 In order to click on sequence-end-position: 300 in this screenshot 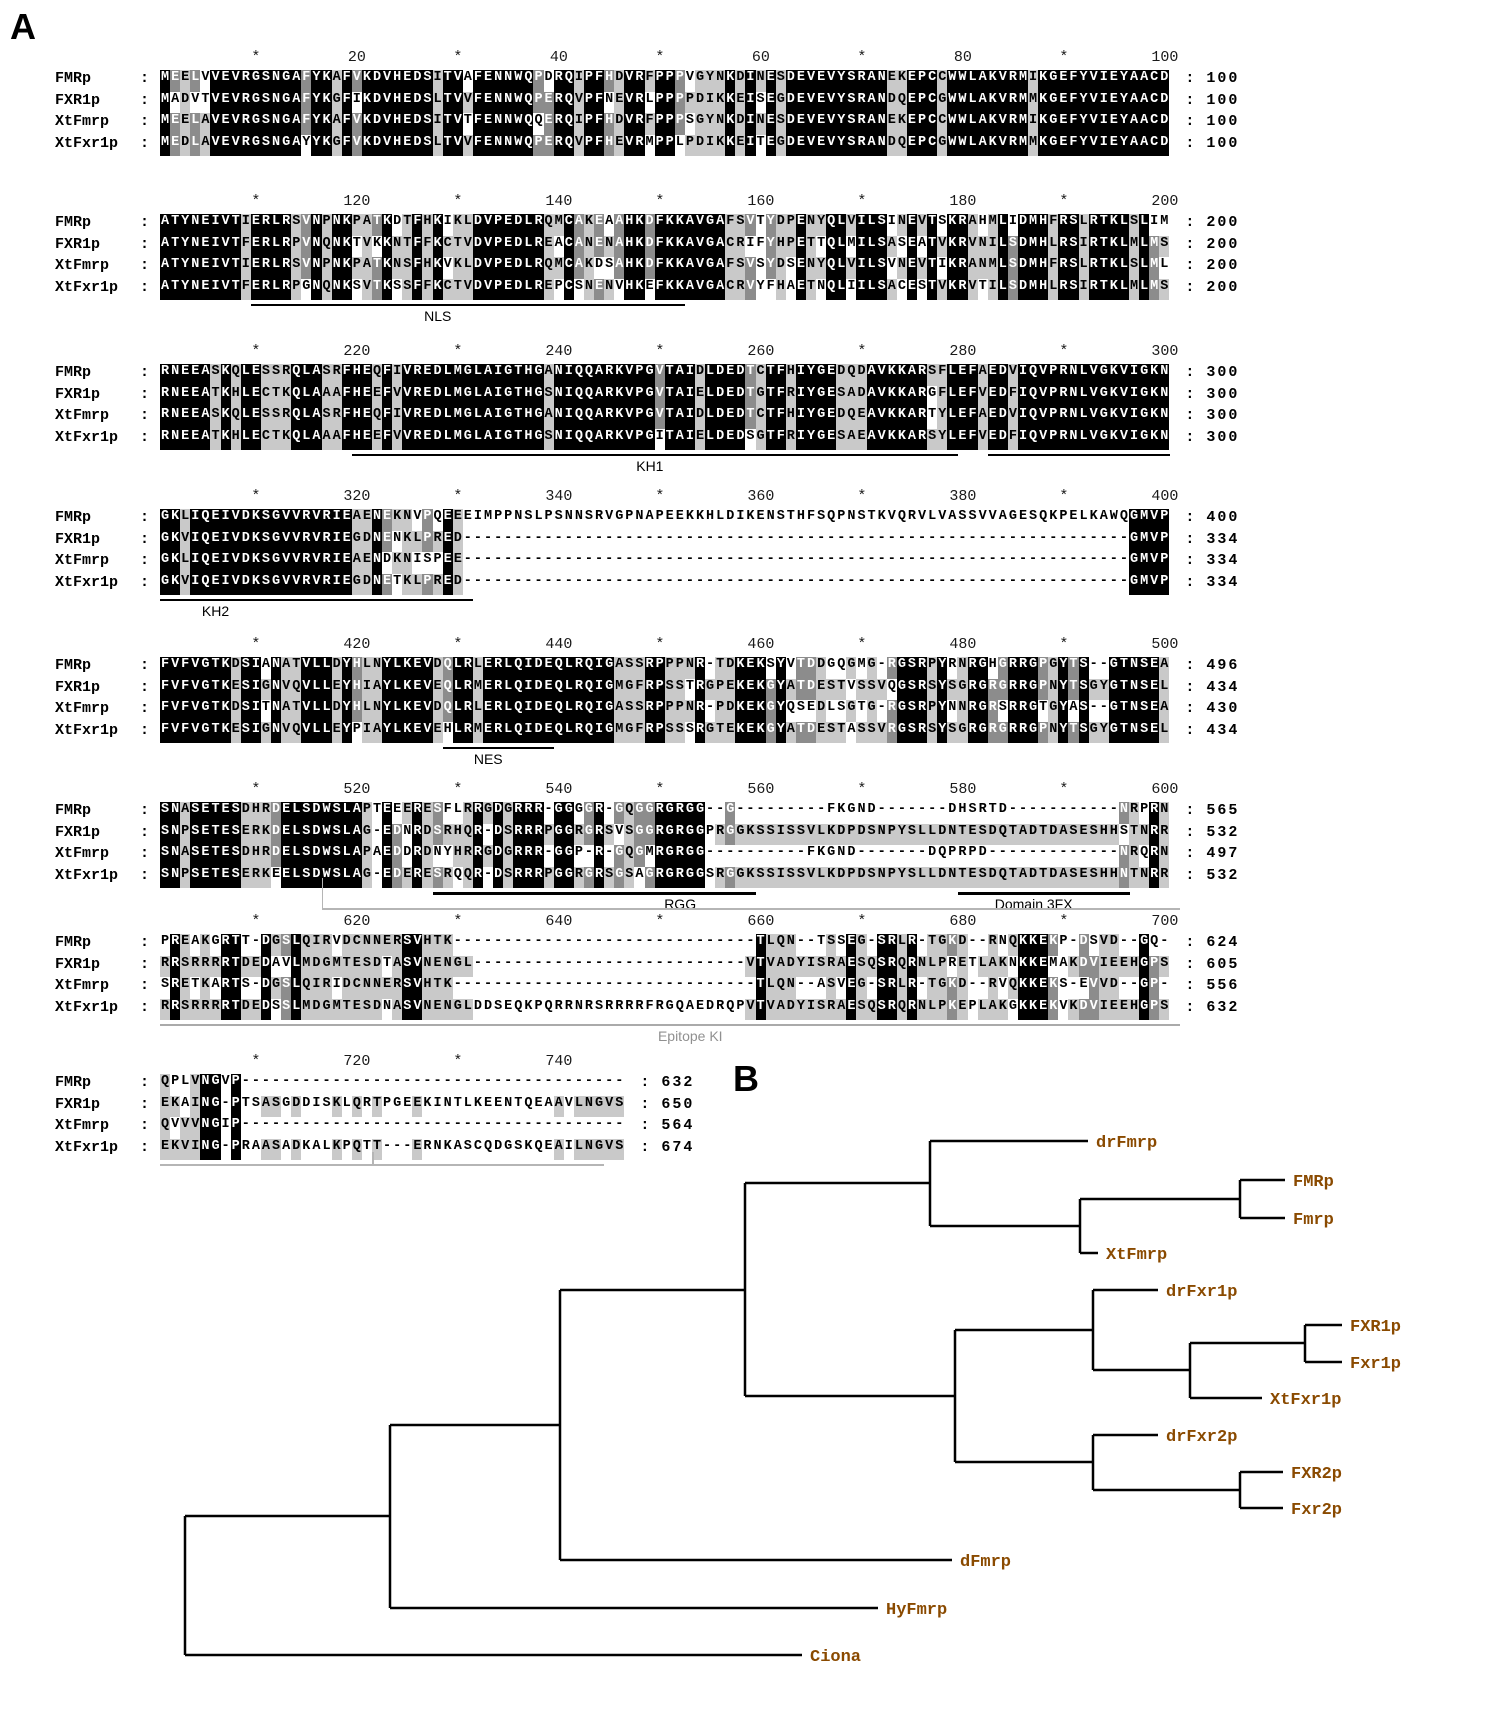, I will do `click(1223, 372)`.